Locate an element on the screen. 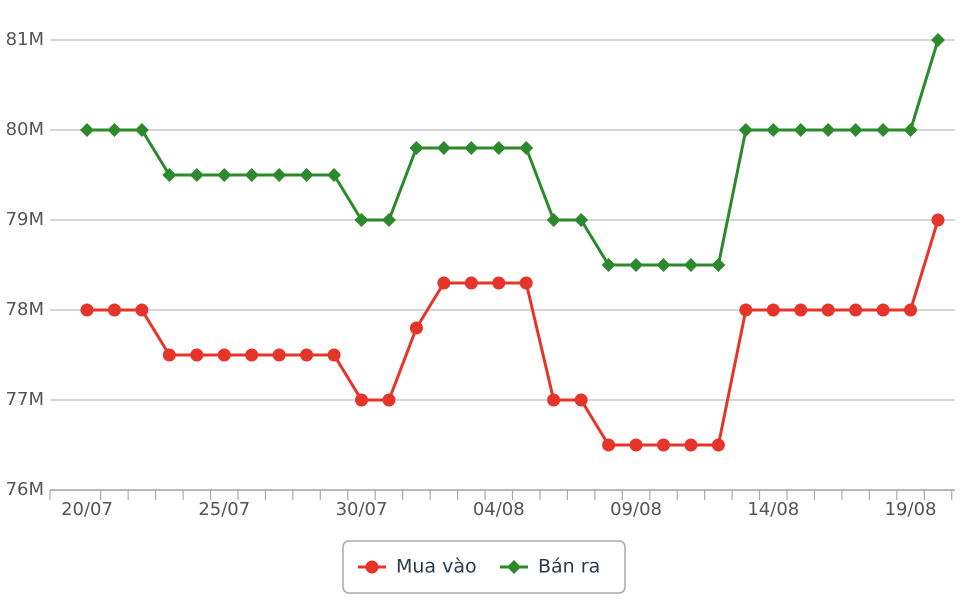 This screenshot has height=613, width=961. y-tick-label: 76M is located at coordinates (25, 489).